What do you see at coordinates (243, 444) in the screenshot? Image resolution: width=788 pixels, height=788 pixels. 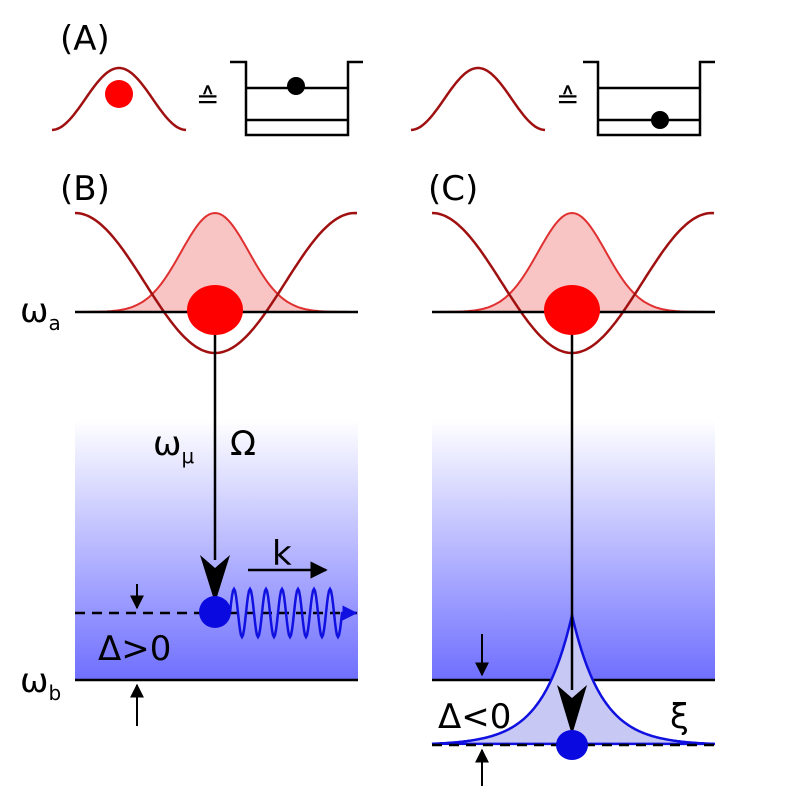 I see `rabi-label: Ω` at bounding box center [243, 444].